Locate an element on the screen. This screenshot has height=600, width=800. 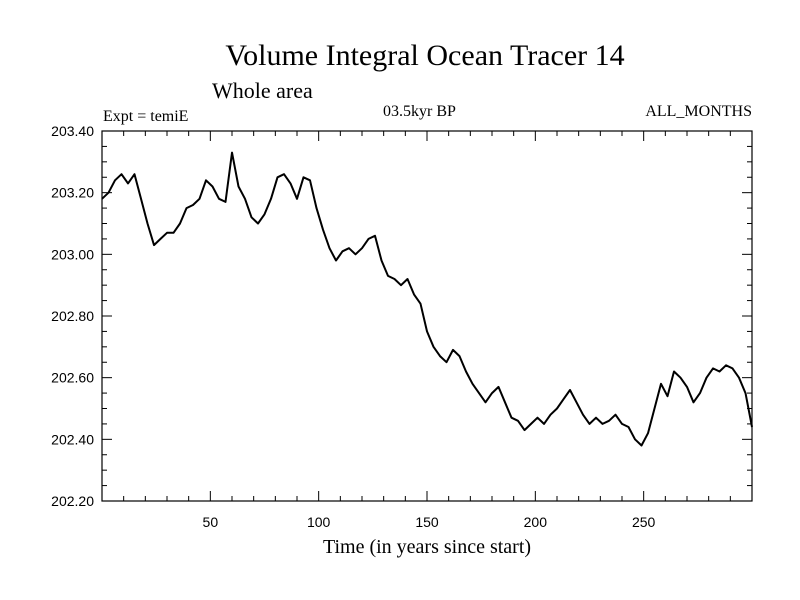
x-tick-label: 150 is located at coordinates (427, 522).